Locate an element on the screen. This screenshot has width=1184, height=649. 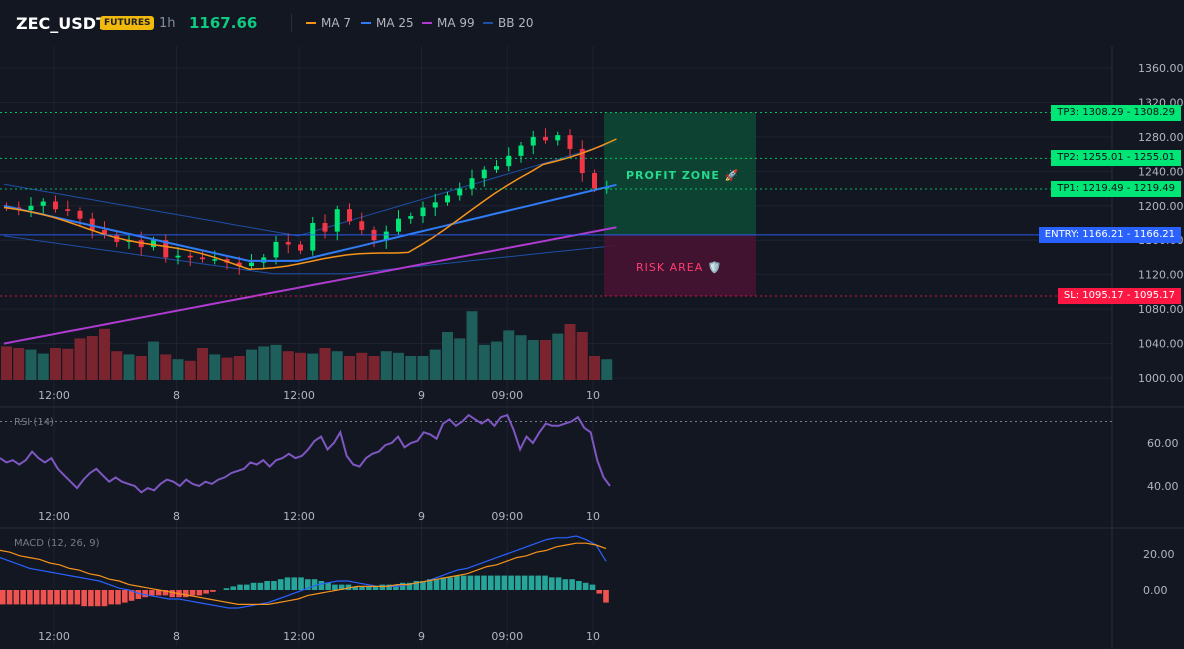
volume-bars is located at coordinates (307, 345).